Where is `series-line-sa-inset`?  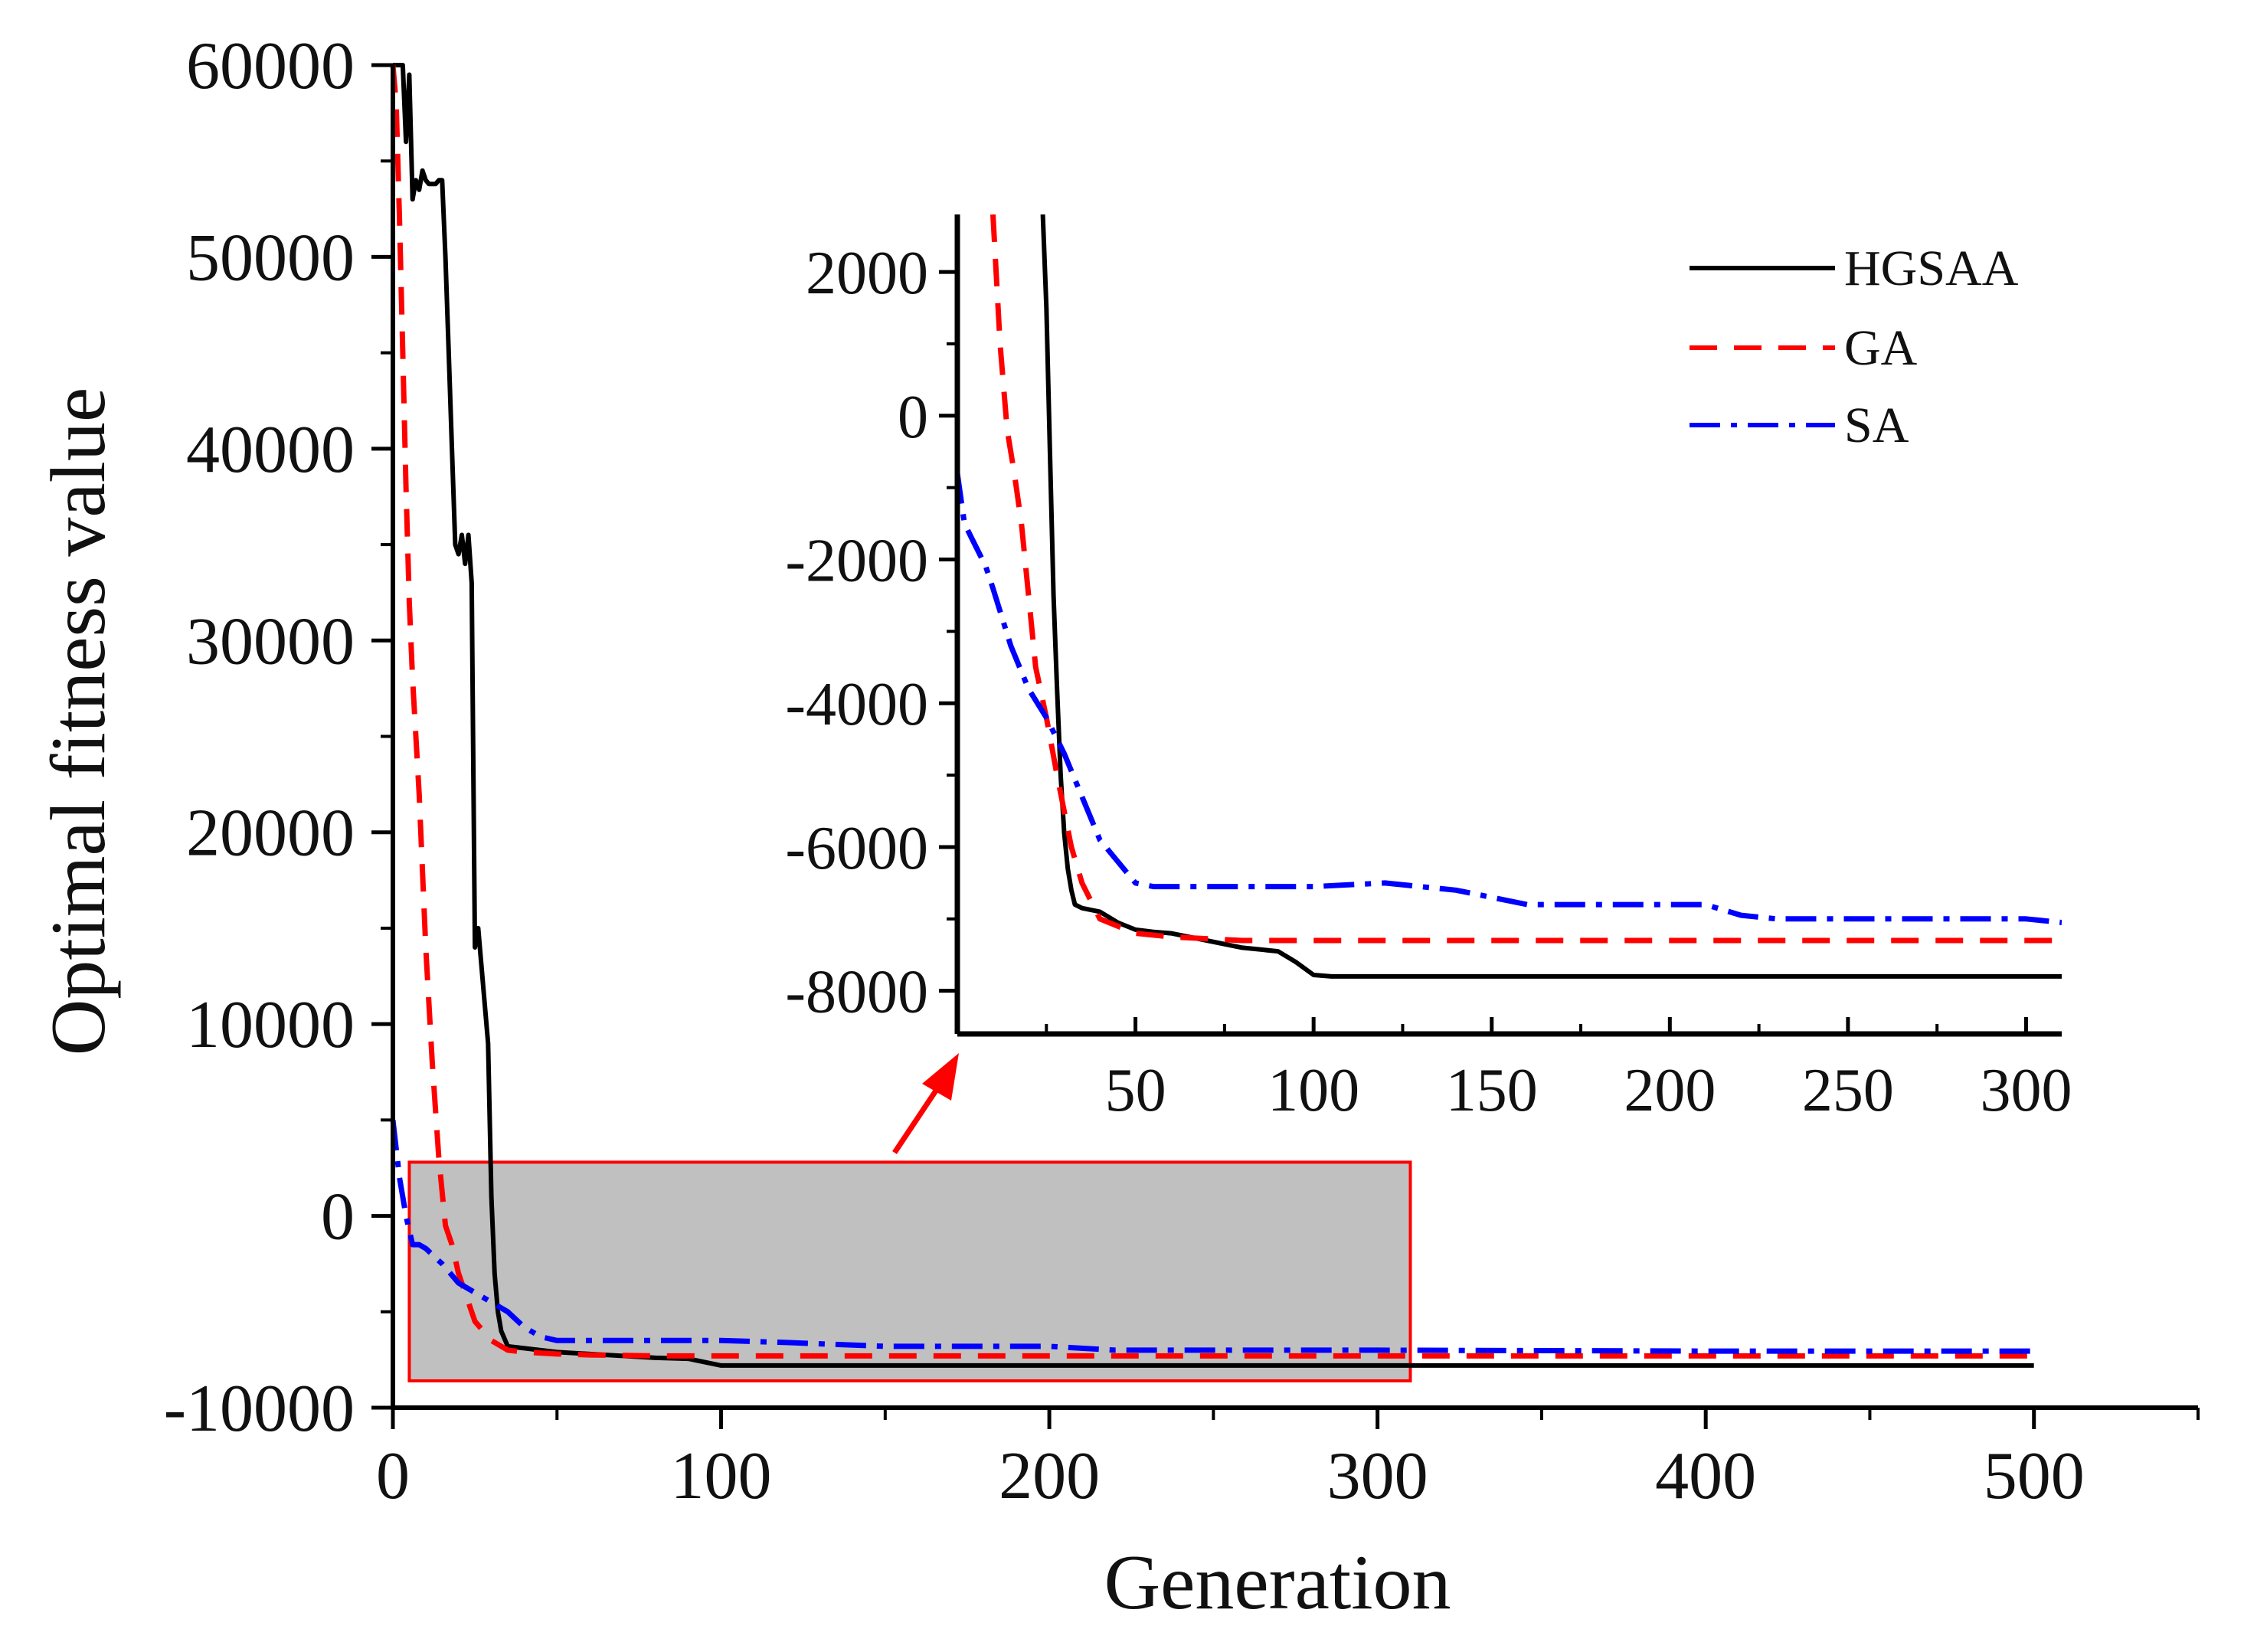 series-line-sa-inset is located at coordinates (1509, 699).